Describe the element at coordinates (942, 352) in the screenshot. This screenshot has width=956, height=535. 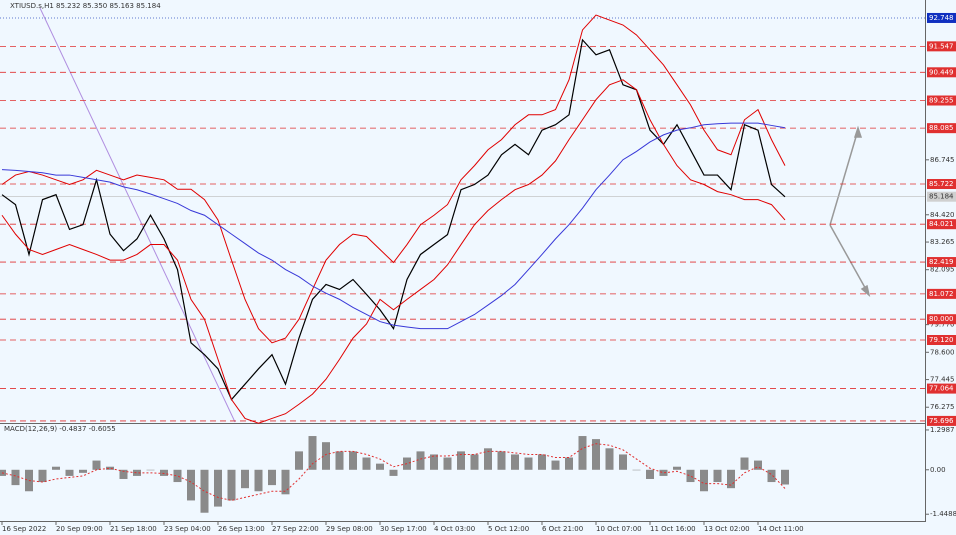
I see `y-tick-label: 78.600` at that location.